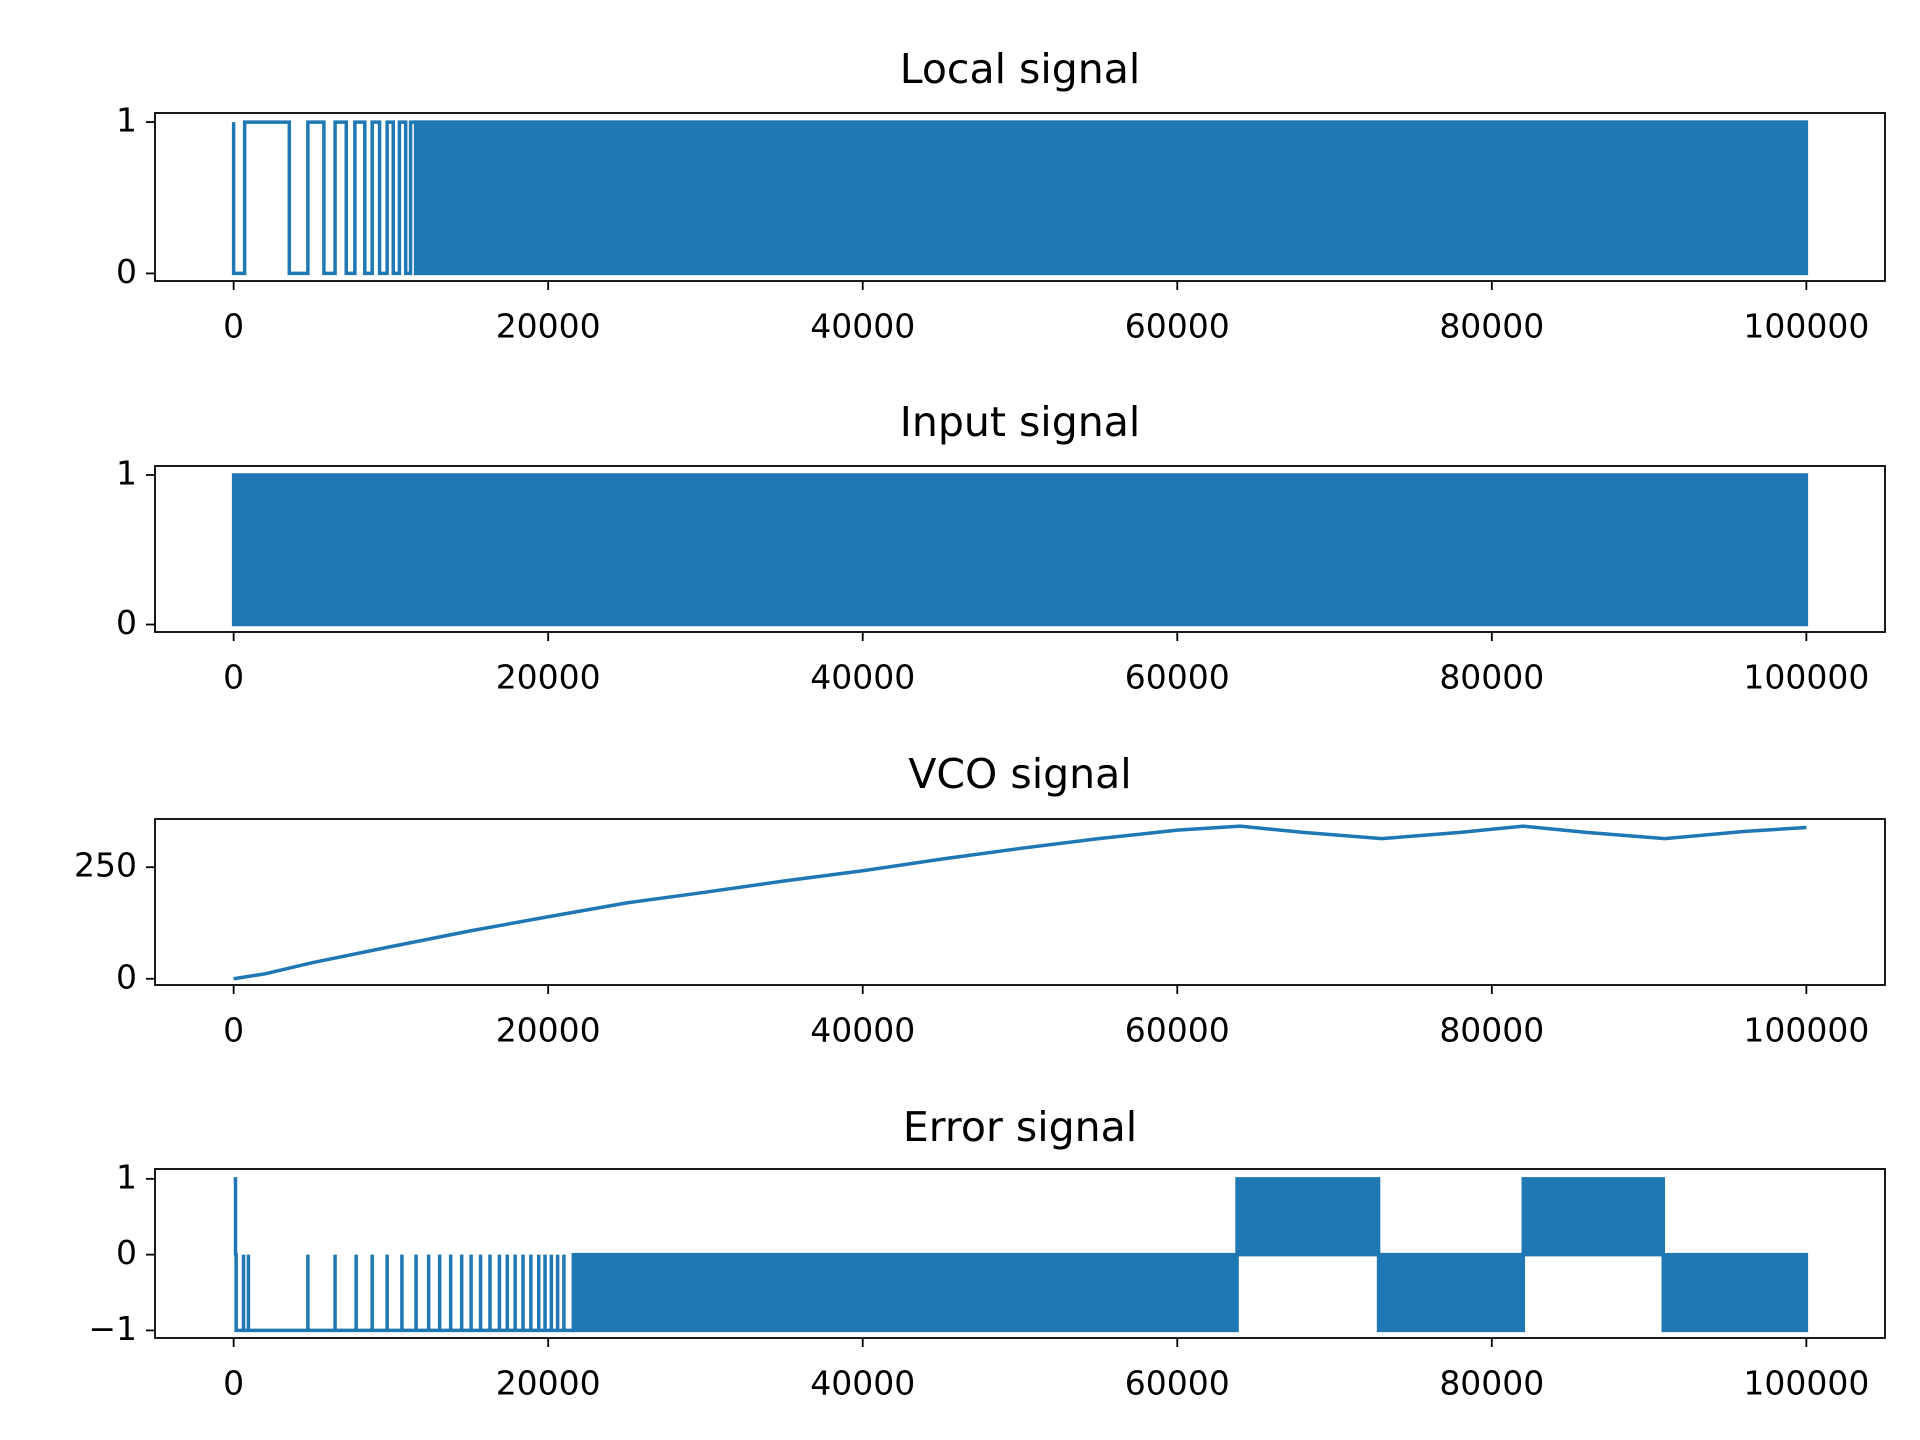  I want to click on subplot-title: Input signal, so click(1020, 422).